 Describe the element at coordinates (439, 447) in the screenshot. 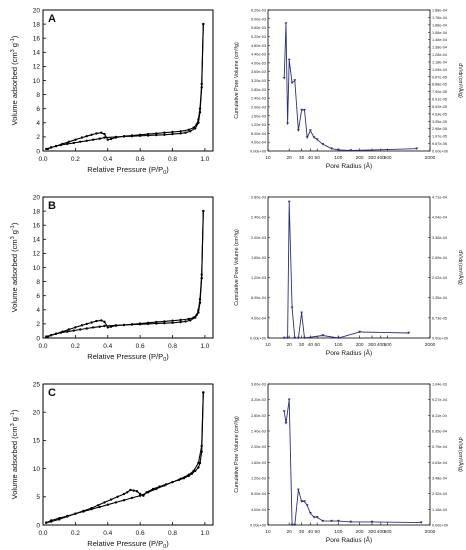

I see `y-tick-label-right: 5.79e-04` at that location.